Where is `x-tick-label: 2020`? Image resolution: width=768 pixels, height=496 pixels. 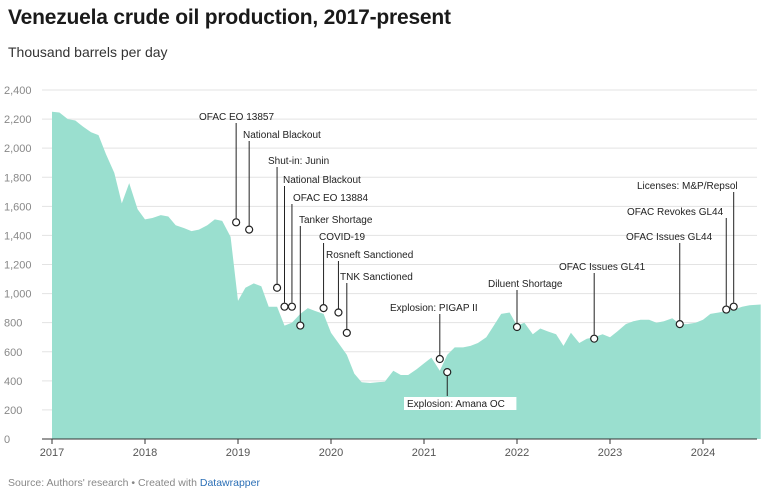
x-tick-label: 2020 is located at coordinates (331, 453).